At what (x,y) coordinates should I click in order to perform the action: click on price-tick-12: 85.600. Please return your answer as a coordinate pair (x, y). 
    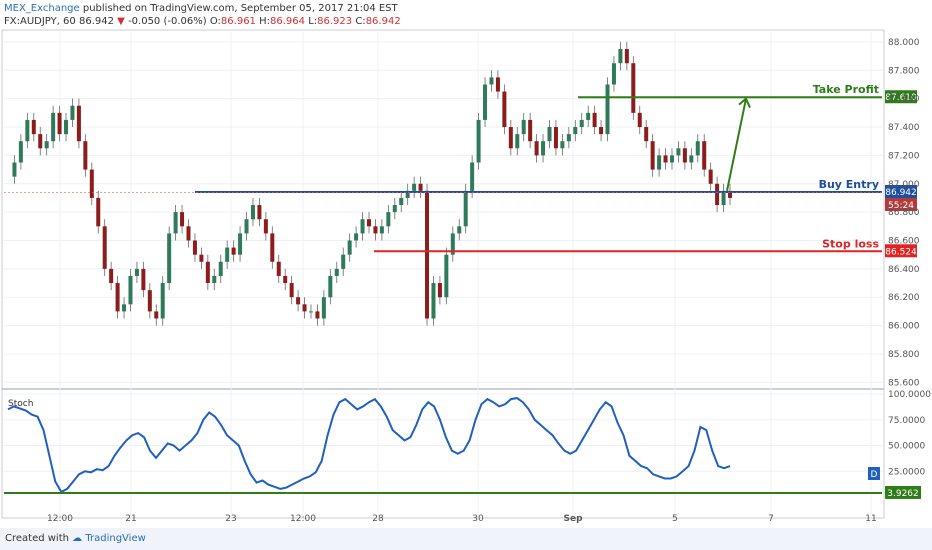
    Looking at the image, I should click on (904, 383).